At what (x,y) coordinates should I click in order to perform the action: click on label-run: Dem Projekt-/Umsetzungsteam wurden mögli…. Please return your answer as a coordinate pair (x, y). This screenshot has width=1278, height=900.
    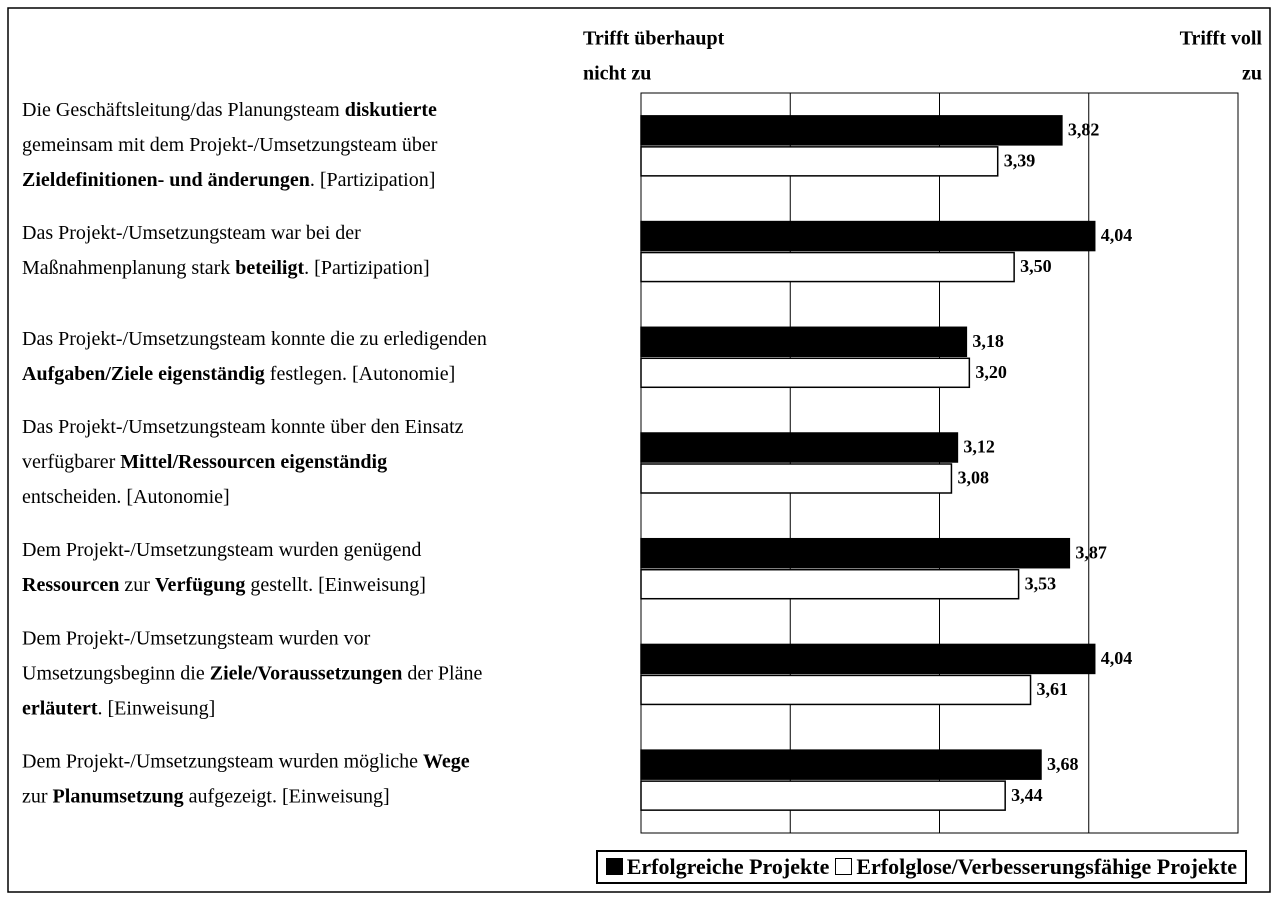
    Looking at the image, I should click on (222, 761).